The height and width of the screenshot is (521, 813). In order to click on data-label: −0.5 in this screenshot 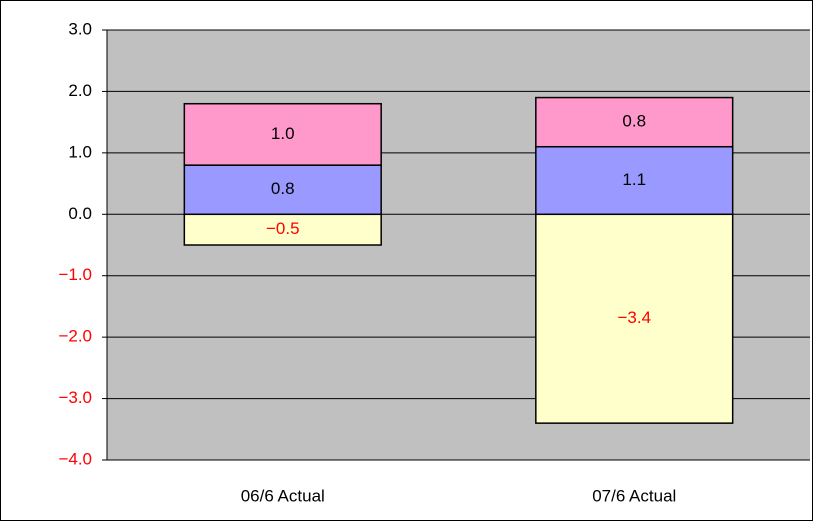, I will do `click(283, 228)`.